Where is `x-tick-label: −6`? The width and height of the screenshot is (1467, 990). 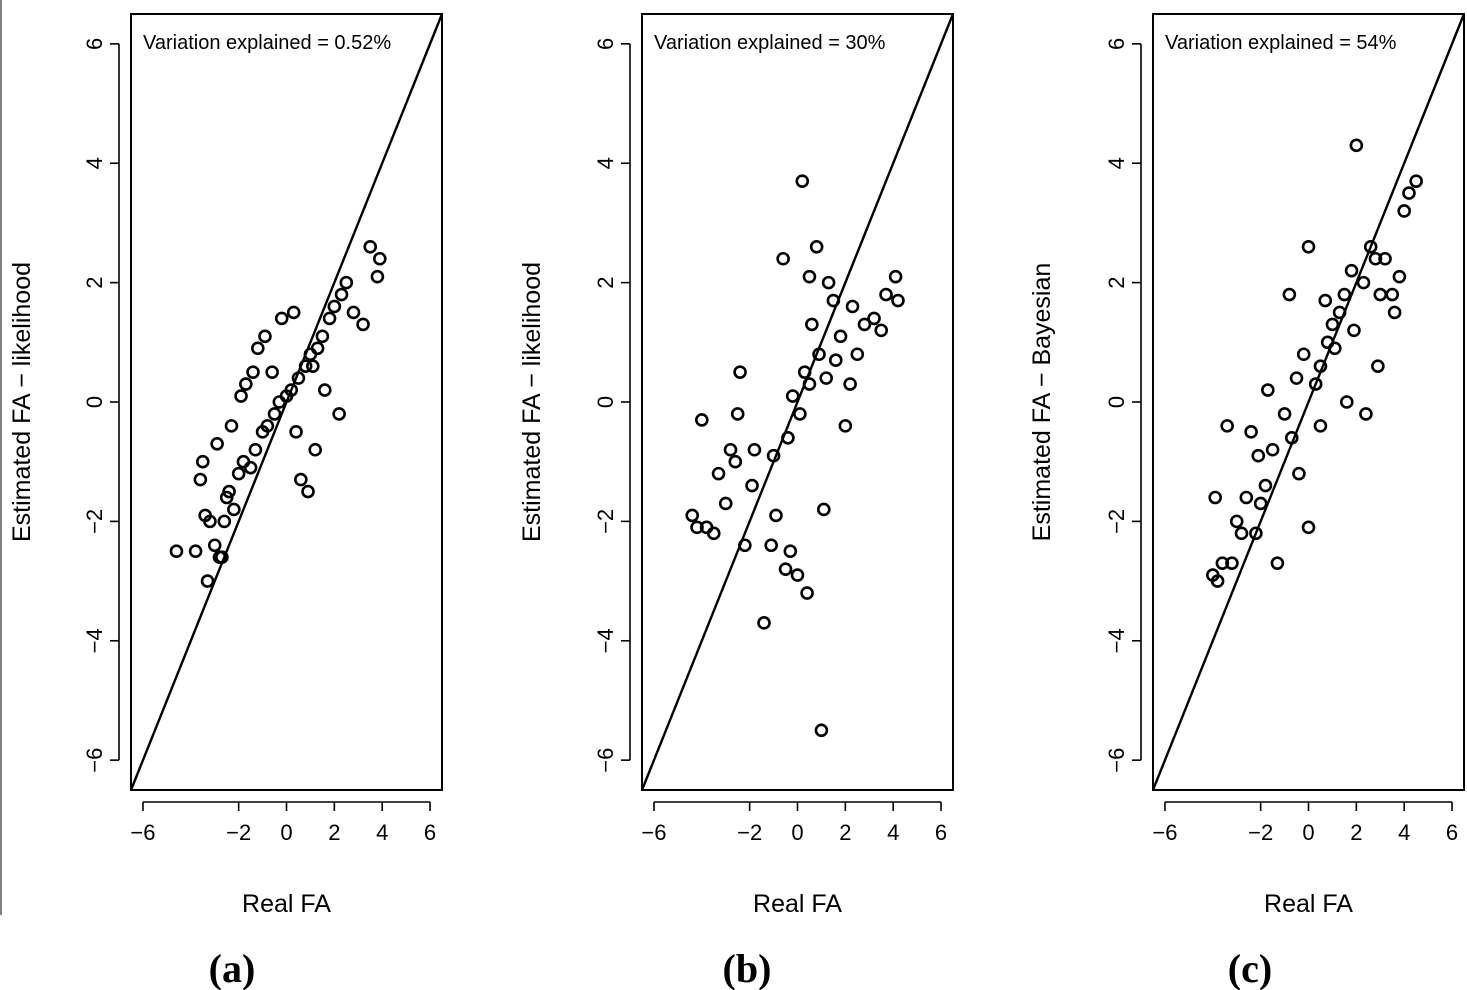
x-tick-label: −6 is located at coordinates (1164, 832).